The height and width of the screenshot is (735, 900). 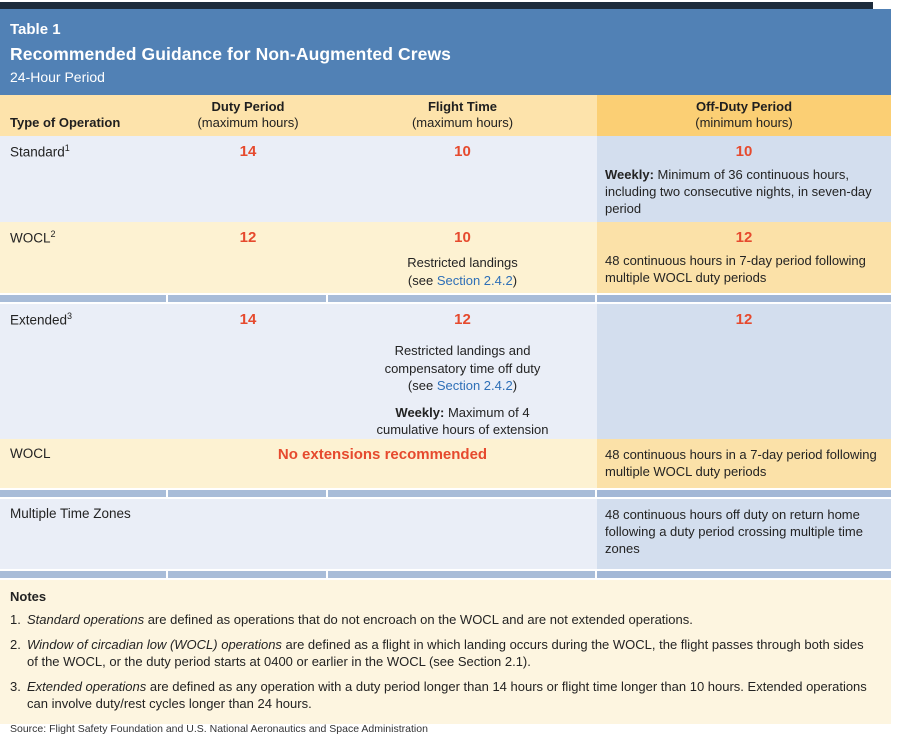 What do you see at coordinates (70, 513) in the screenshot?
I see `operation-name: Multiple Time Zones` at bounding box center [70, 513].